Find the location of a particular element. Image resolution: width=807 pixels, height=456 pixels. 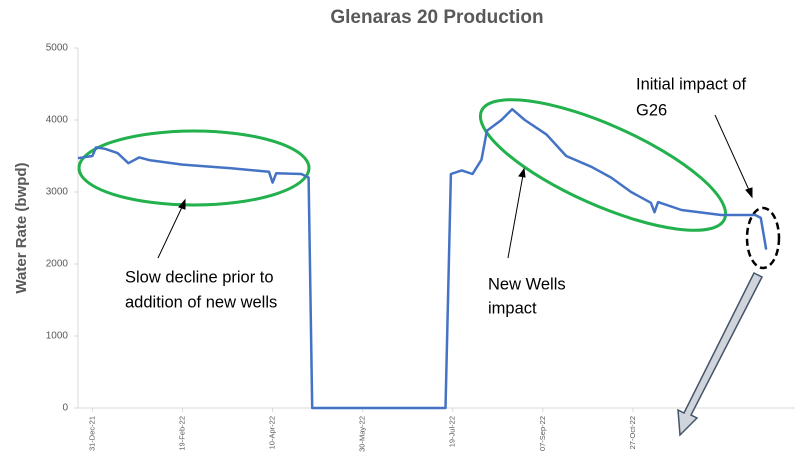

annotation: impact is located at coordinates (512, 308).